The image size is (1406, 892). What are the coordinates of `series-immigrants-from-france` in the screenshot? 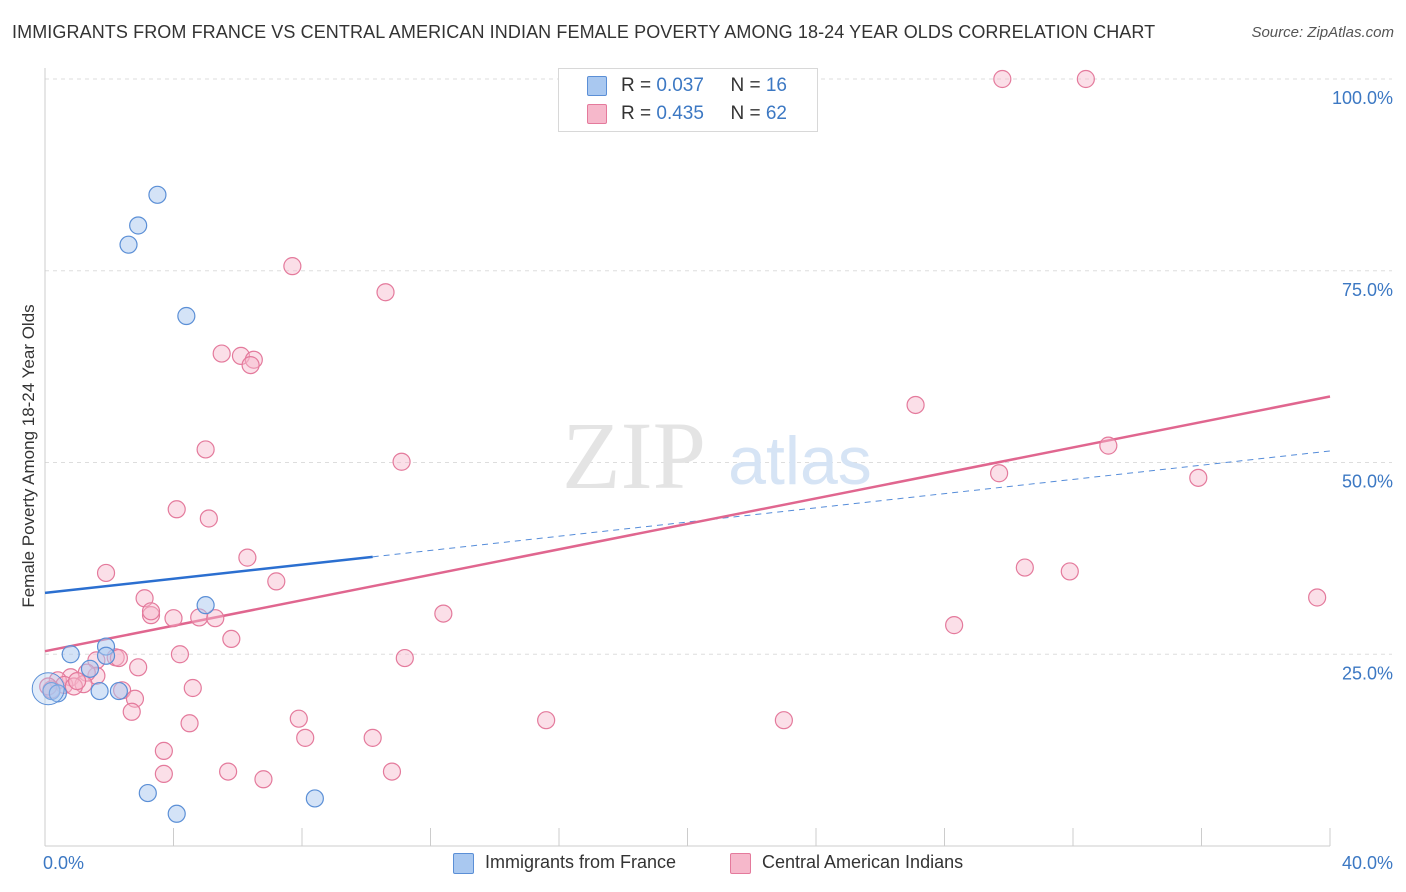 It's located at (177, 504).